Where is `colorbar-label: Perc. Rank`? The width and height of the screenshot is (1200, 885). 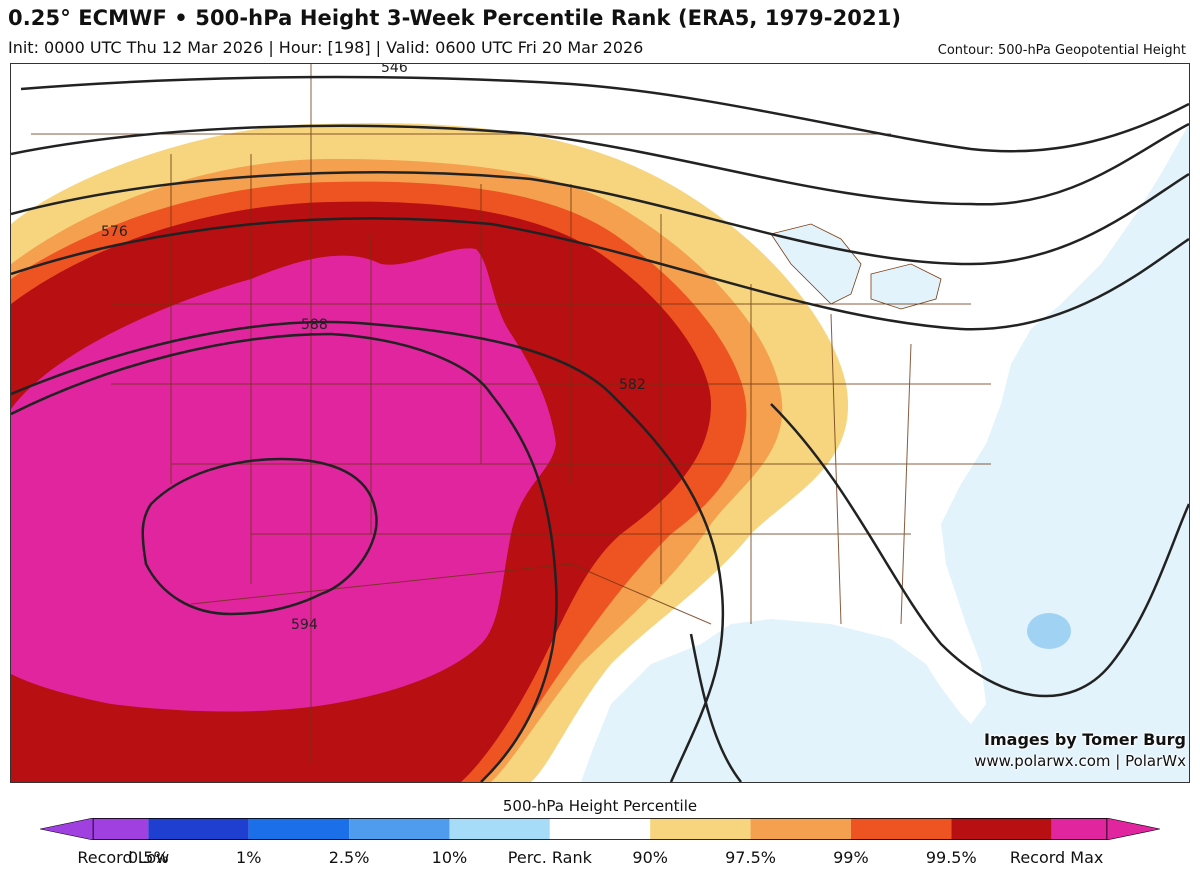 colorbar-label: Perc. Rank is located at coordinates (549, 857).